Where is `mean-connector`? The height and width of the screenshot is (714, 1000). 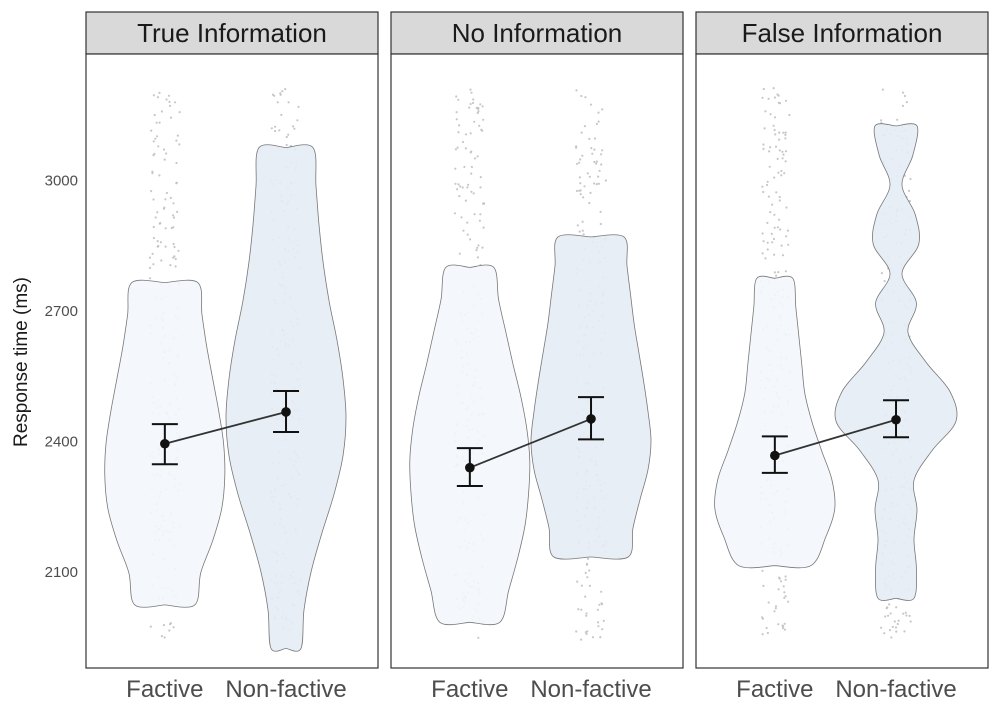 mean-connector is located at coordinates (225, 428).